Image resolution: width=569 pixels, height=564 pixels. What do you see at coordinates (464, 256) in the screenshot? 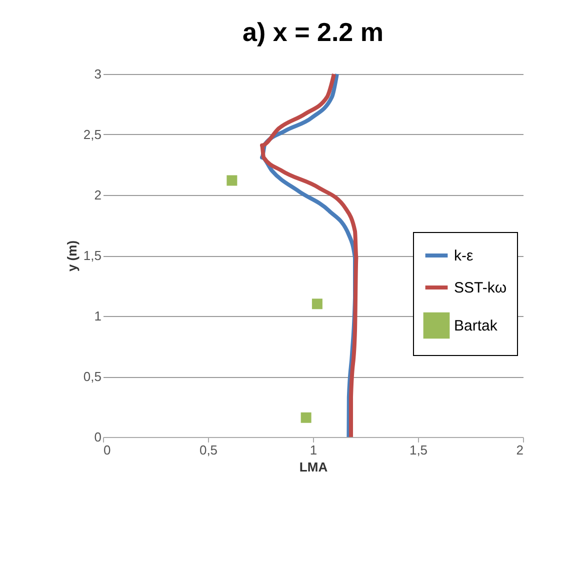
I see `legend-label: k-ε` at bounding box center [464, 256].